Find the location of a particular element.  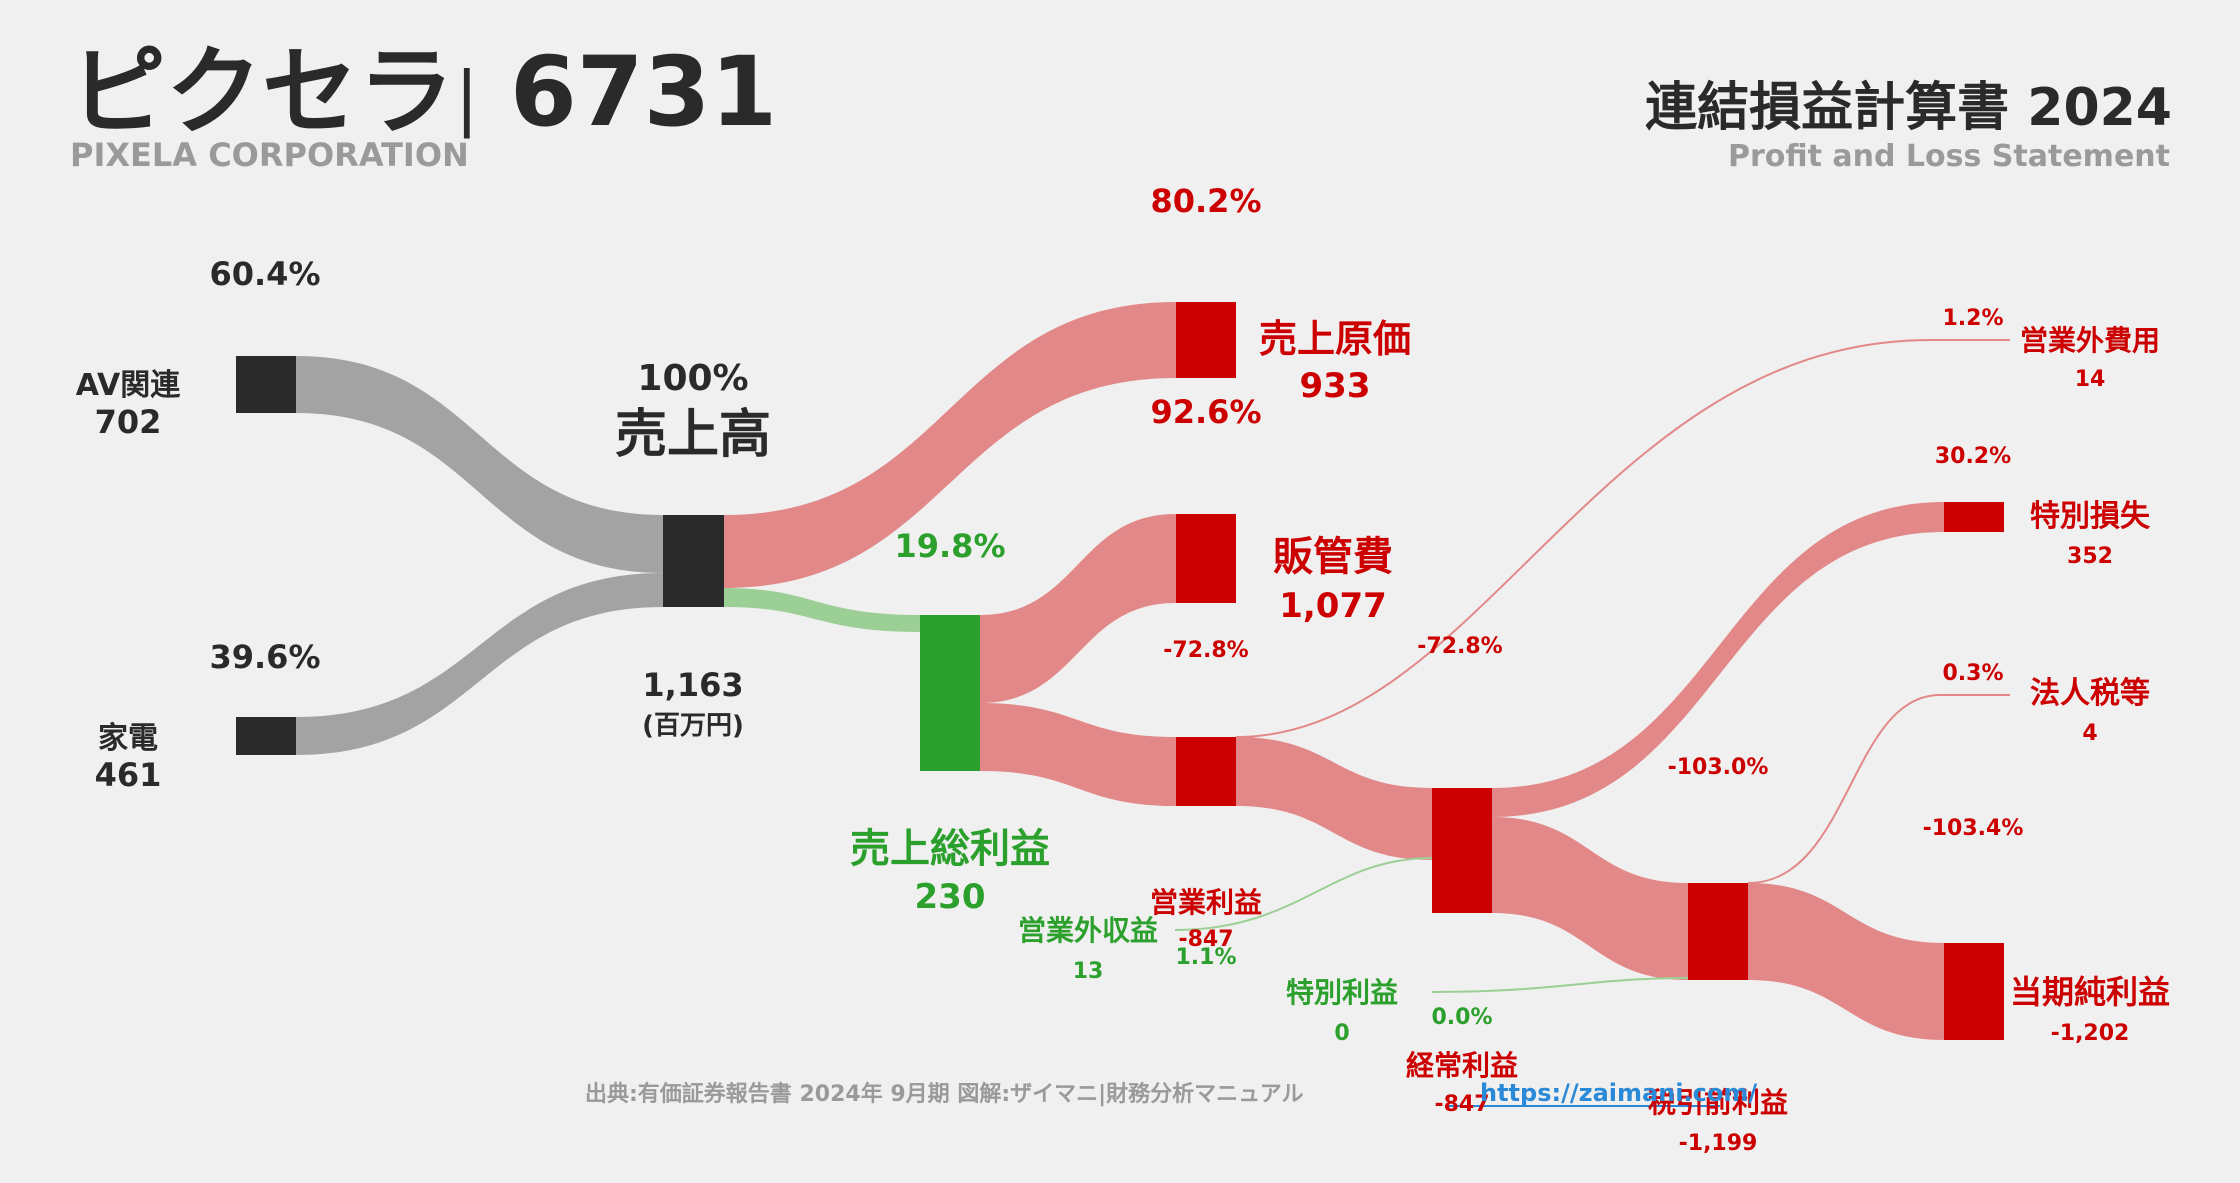

node-ord is located at coordinates (1462, 850).